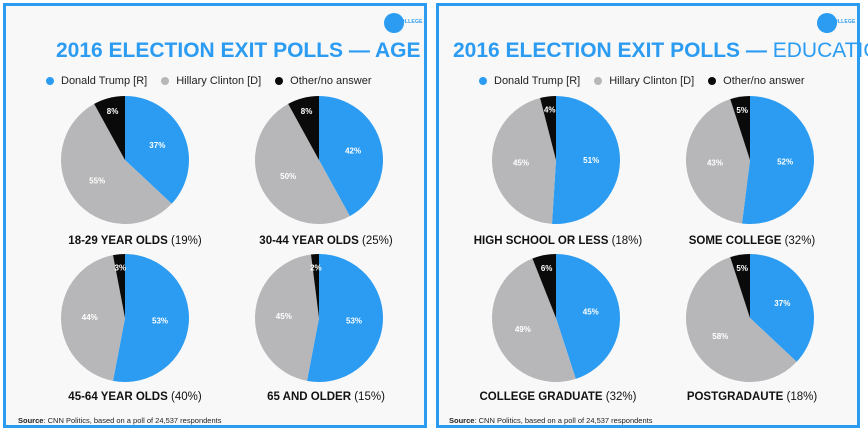 This screenshot has height=432, width=868. I want to click on pie-caption-5: SOME COLLEGE (32%), so click(752, 241).